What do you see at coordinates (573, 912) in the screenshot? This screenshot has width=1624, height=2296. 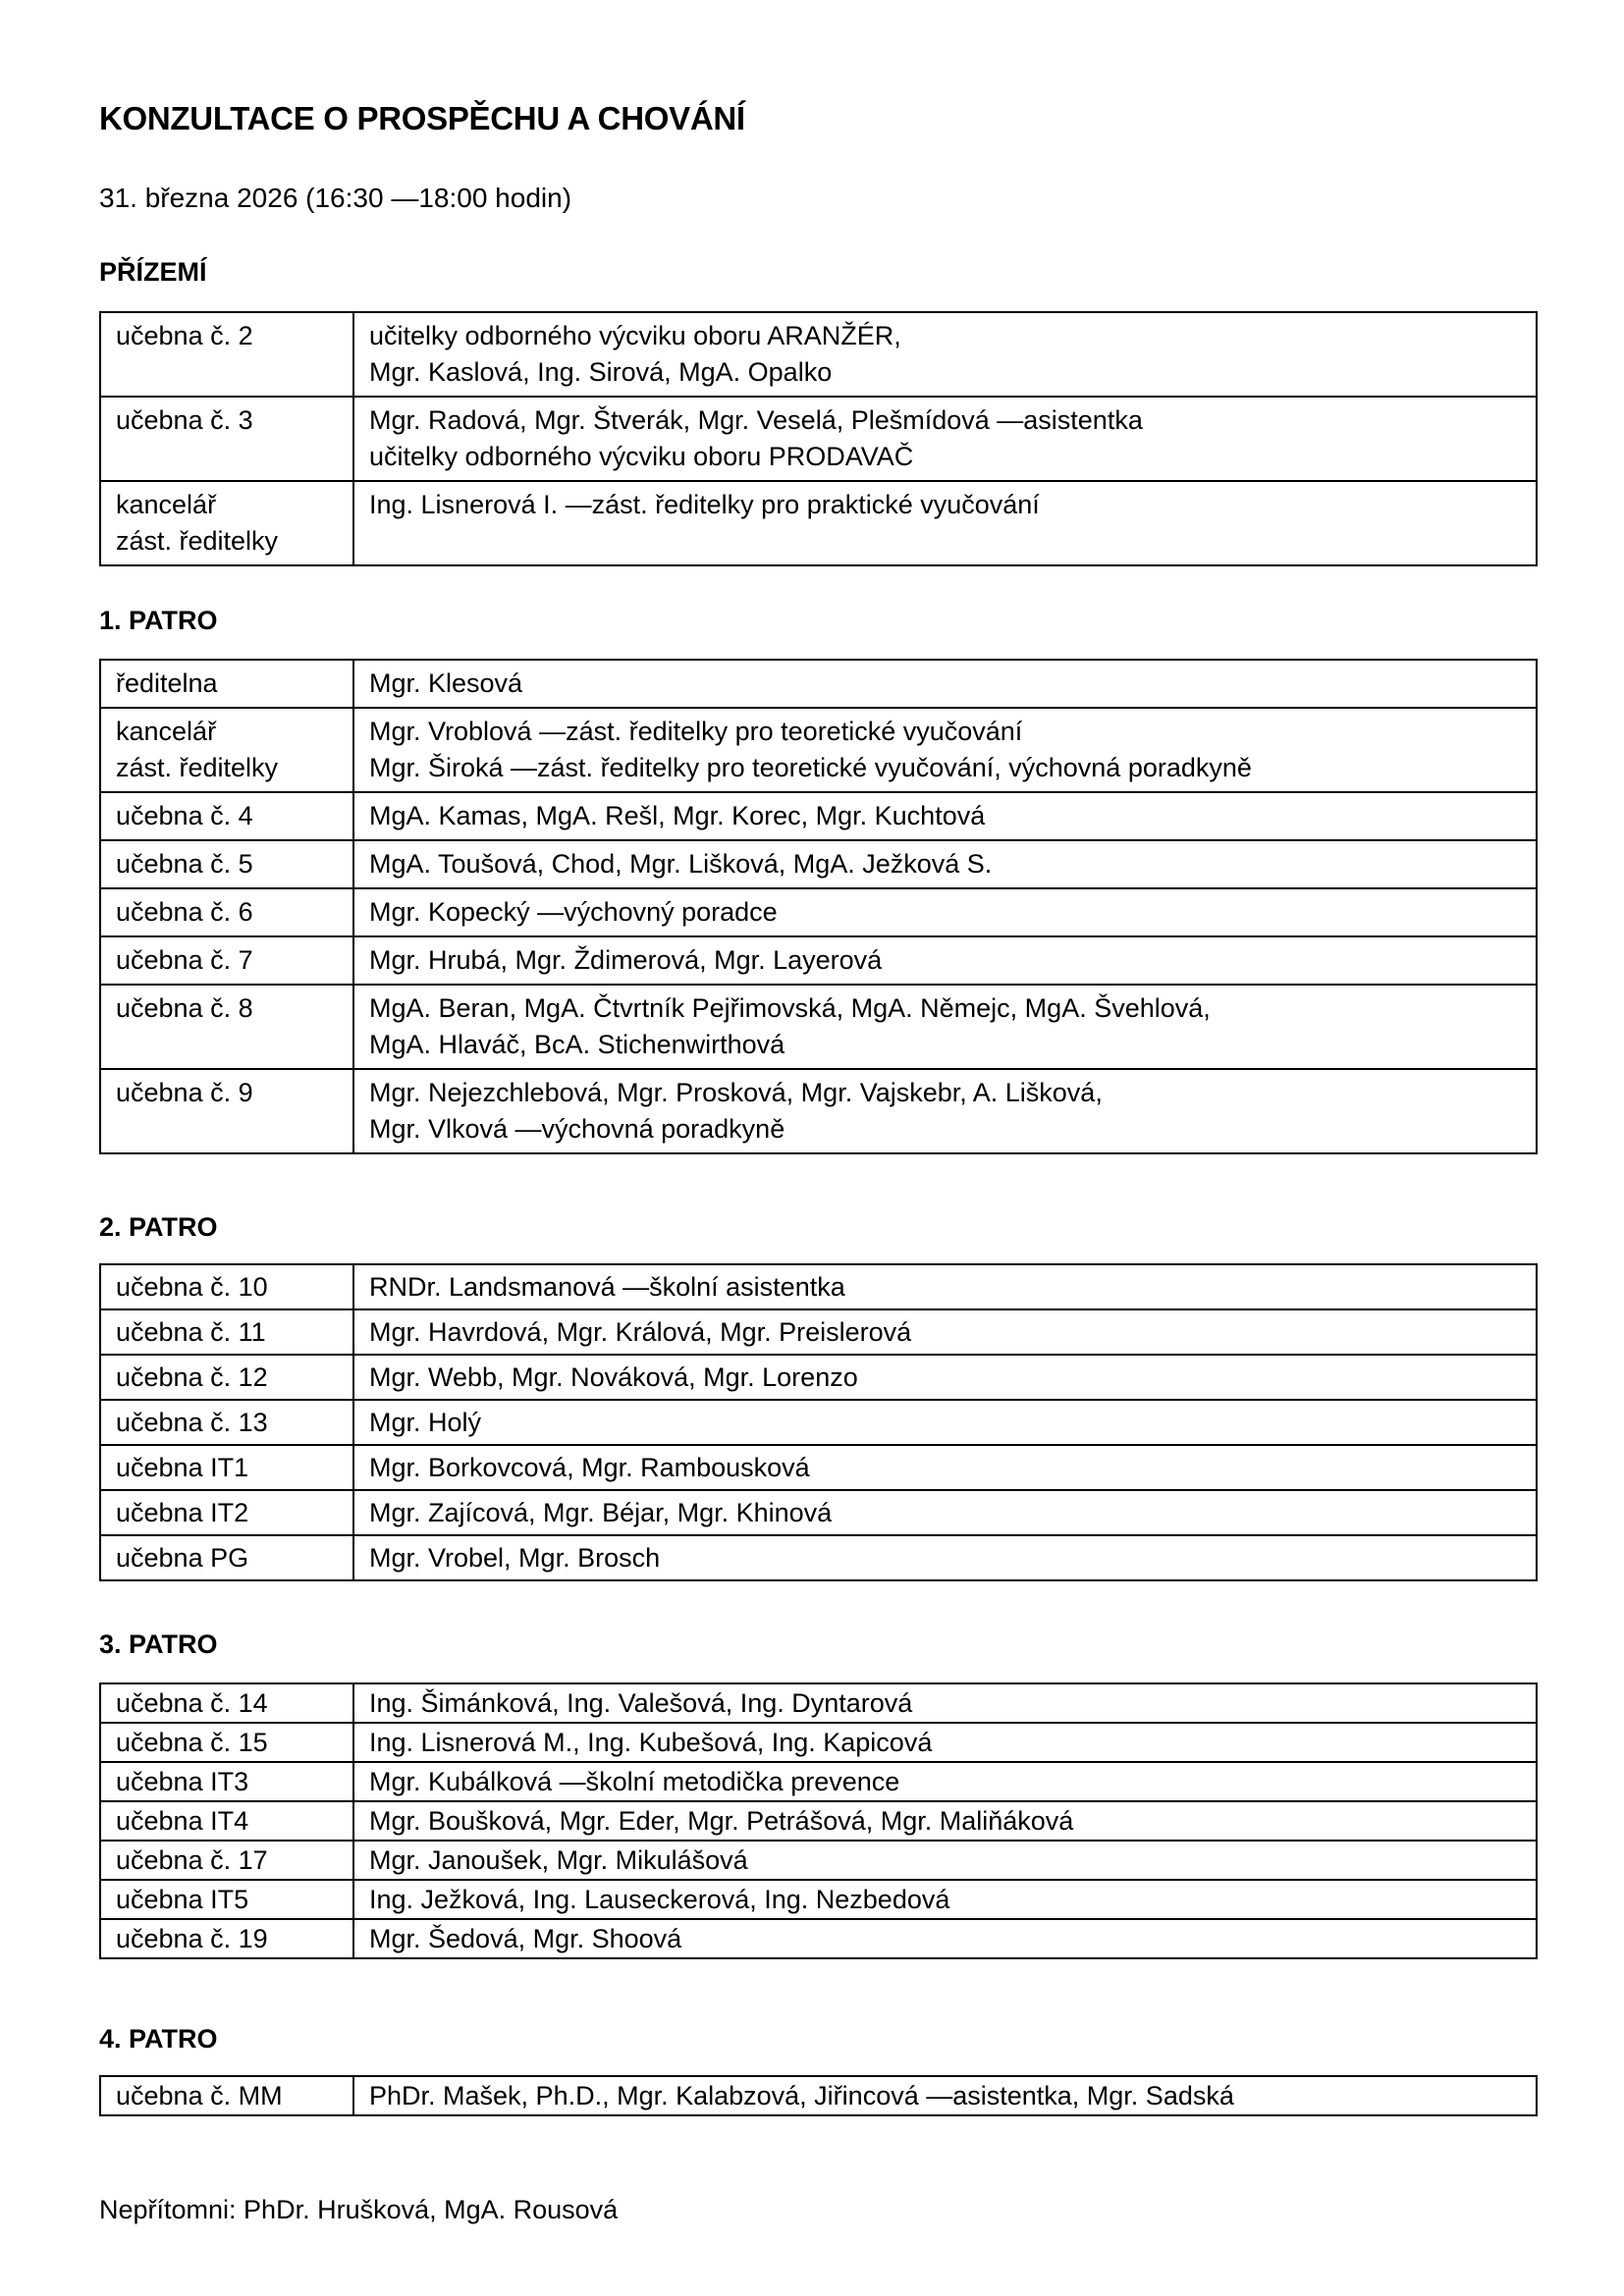 I see `teacher-line: Mgr. Kopecký —výchovný poradce` at bounding box center [573, 912].